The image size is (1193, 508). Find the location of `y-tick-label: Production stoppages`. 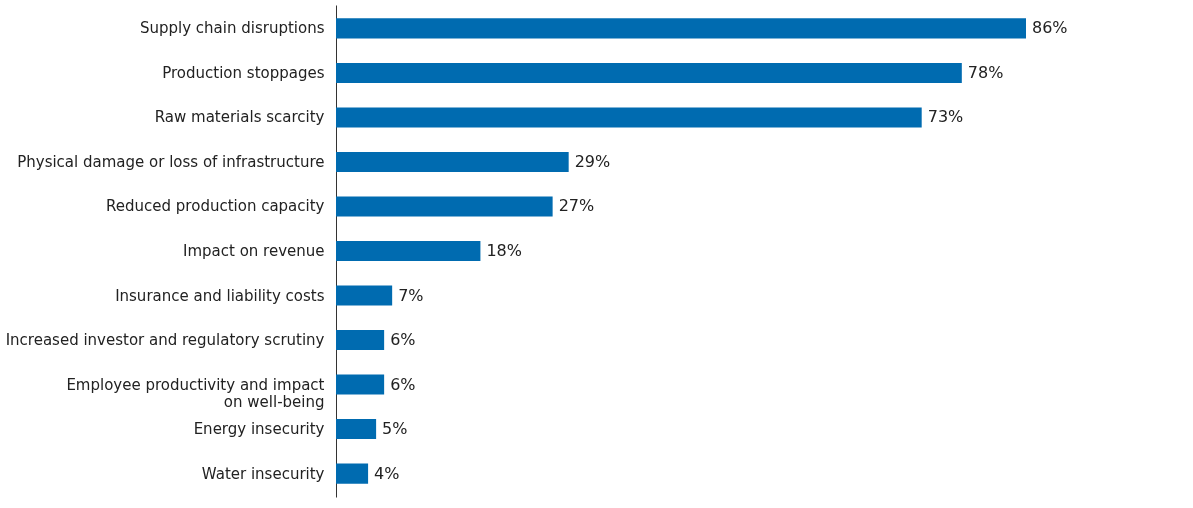

y-tick-label: Production stoppages is located at coordinates (243, 72).